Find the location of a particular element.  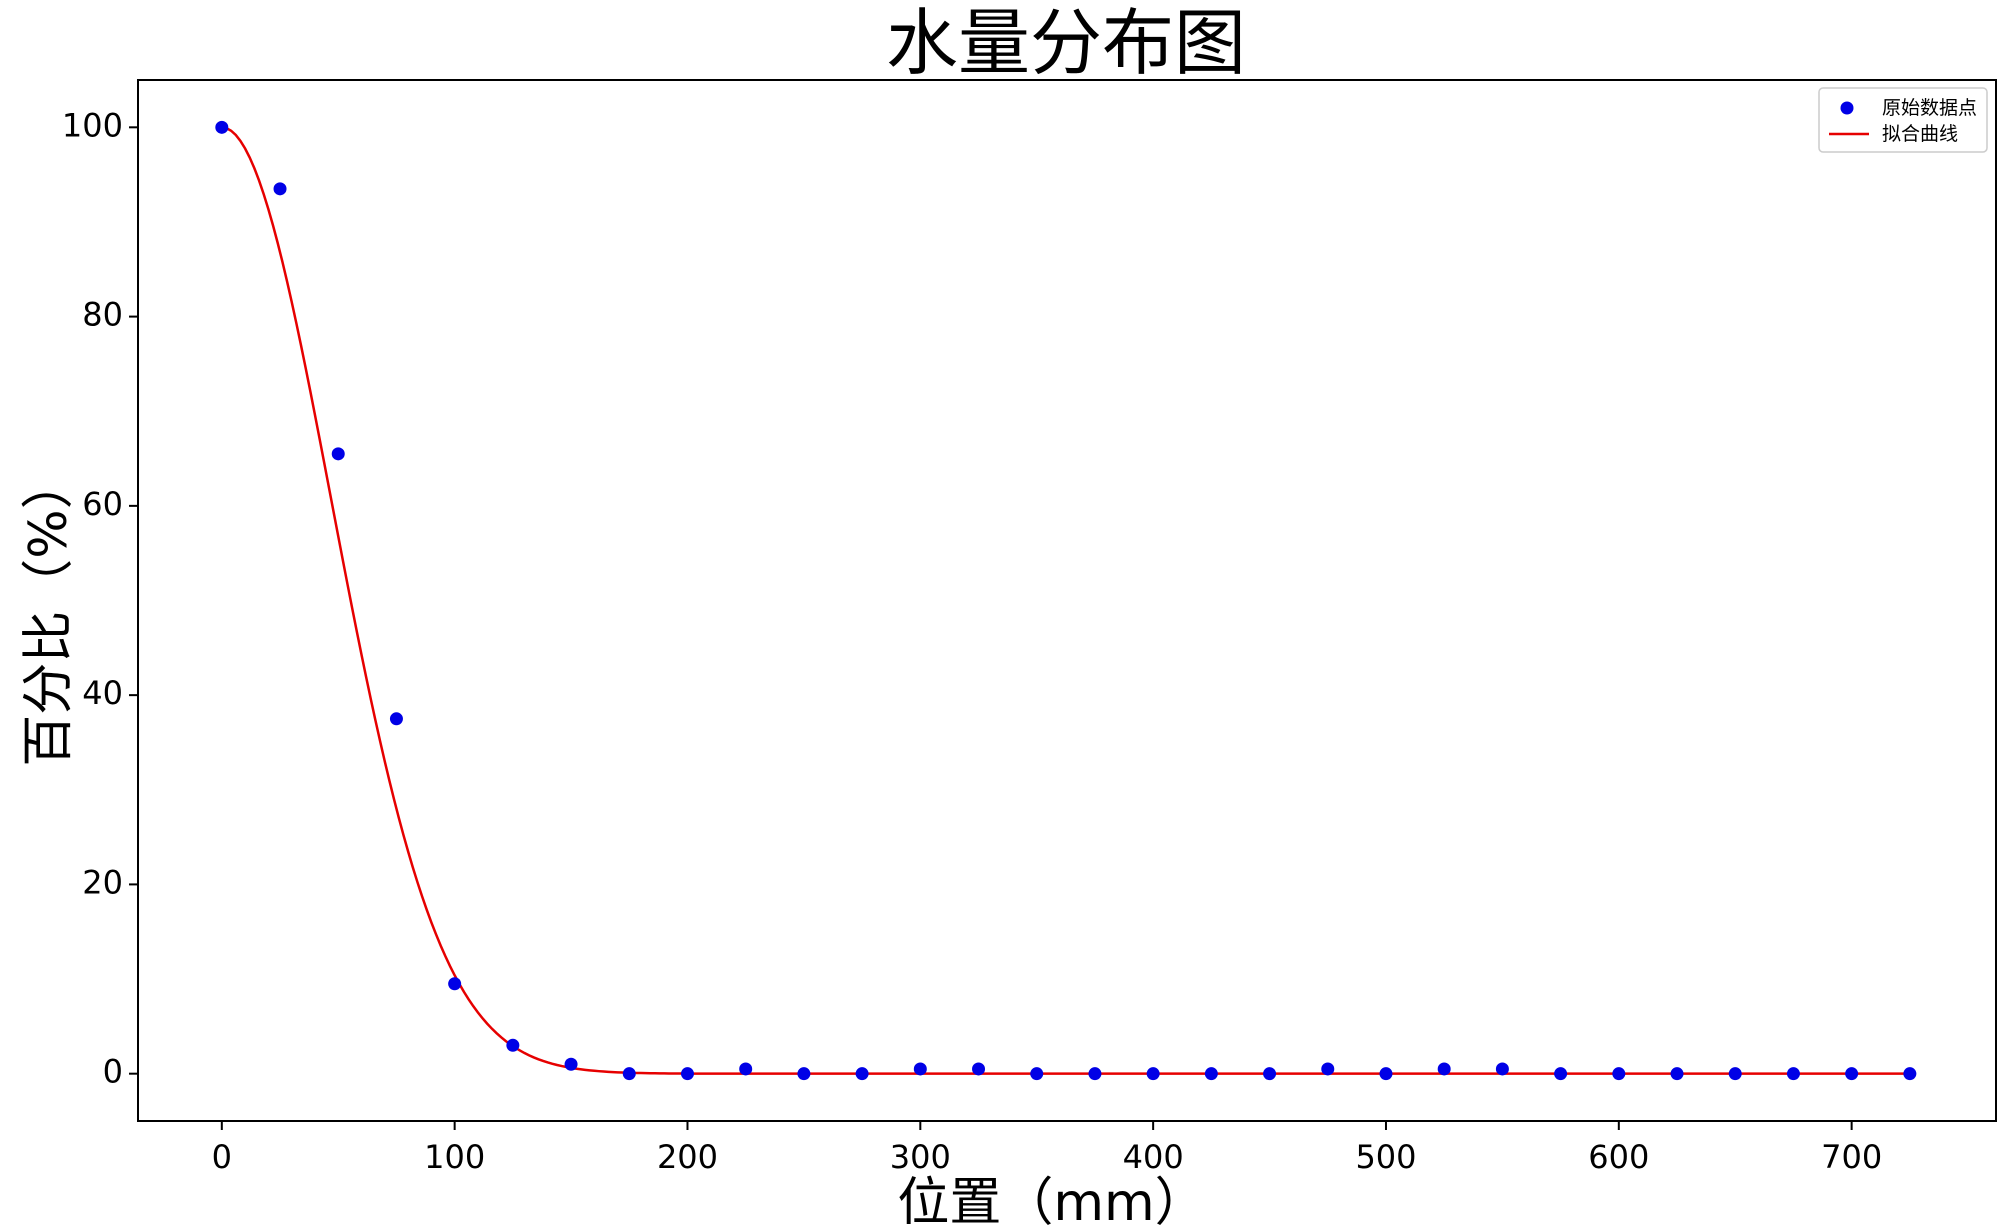

x-axis-label: 位置（mm） is located at coordinates (1051, 1201).